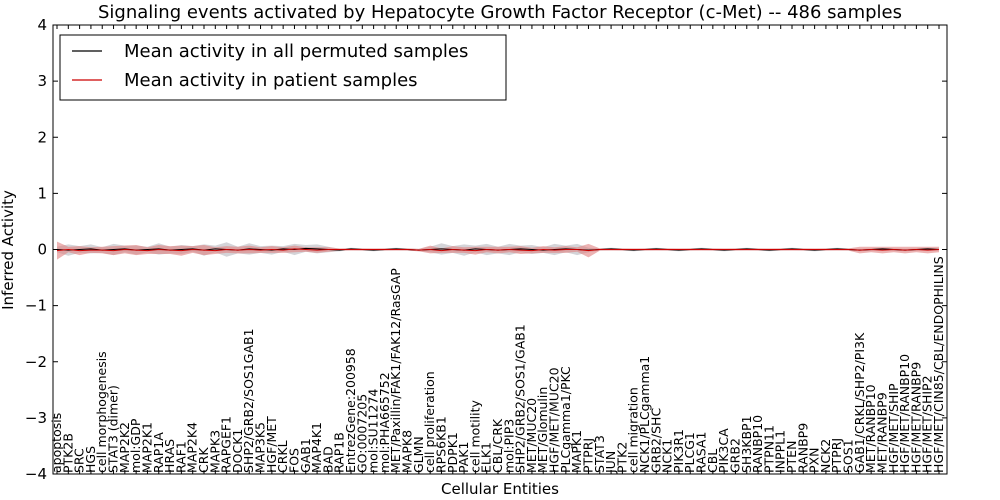  What do you see at coordinates (67, 453) in the screenshot?
I see `x-tick-label: PTK2B` at bounding box center [67, 453].